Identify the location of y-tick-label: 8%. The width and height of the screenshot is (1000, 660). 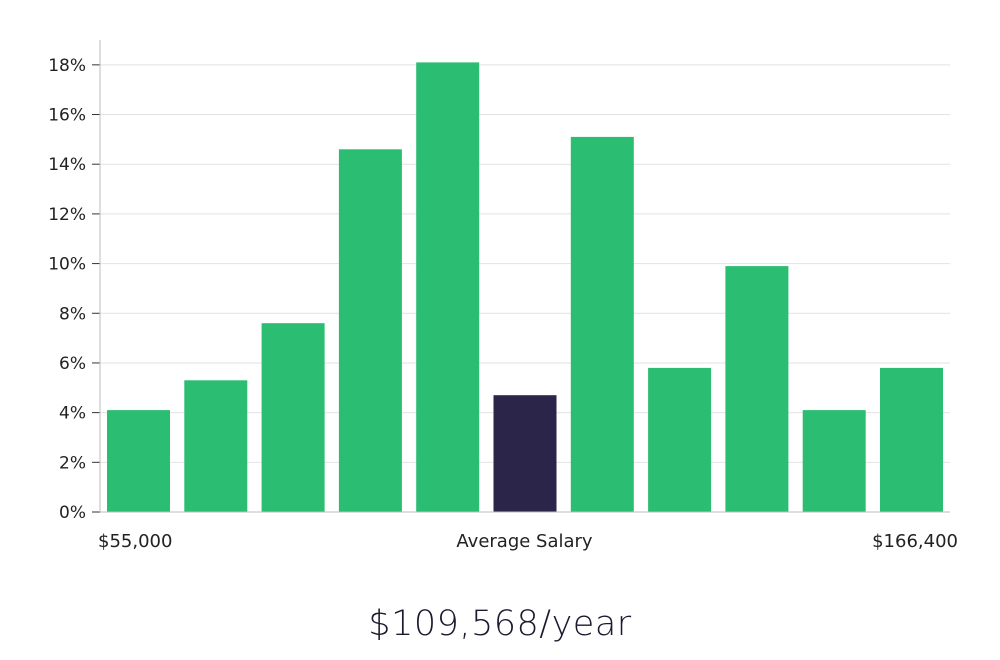
(72, 314).